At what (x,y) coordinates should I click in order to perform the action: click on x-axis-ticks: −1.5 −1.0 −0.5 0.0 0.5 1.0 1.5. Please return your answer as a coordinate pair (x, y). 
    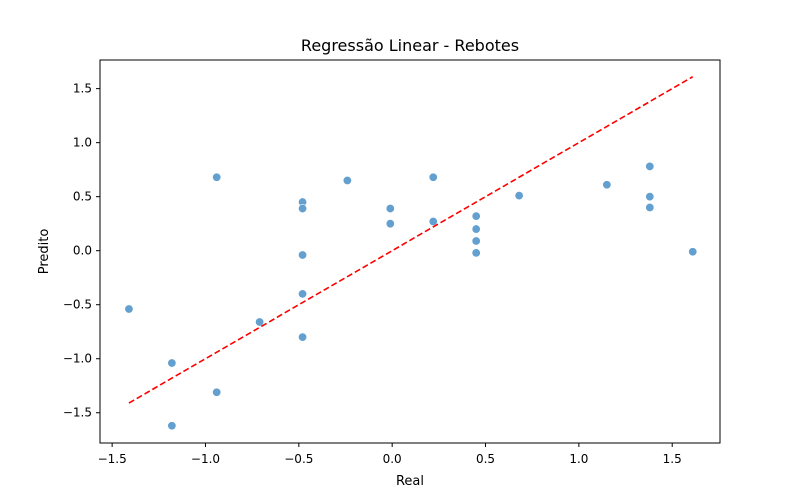
    Looking at the image, I should click on (390, 454).